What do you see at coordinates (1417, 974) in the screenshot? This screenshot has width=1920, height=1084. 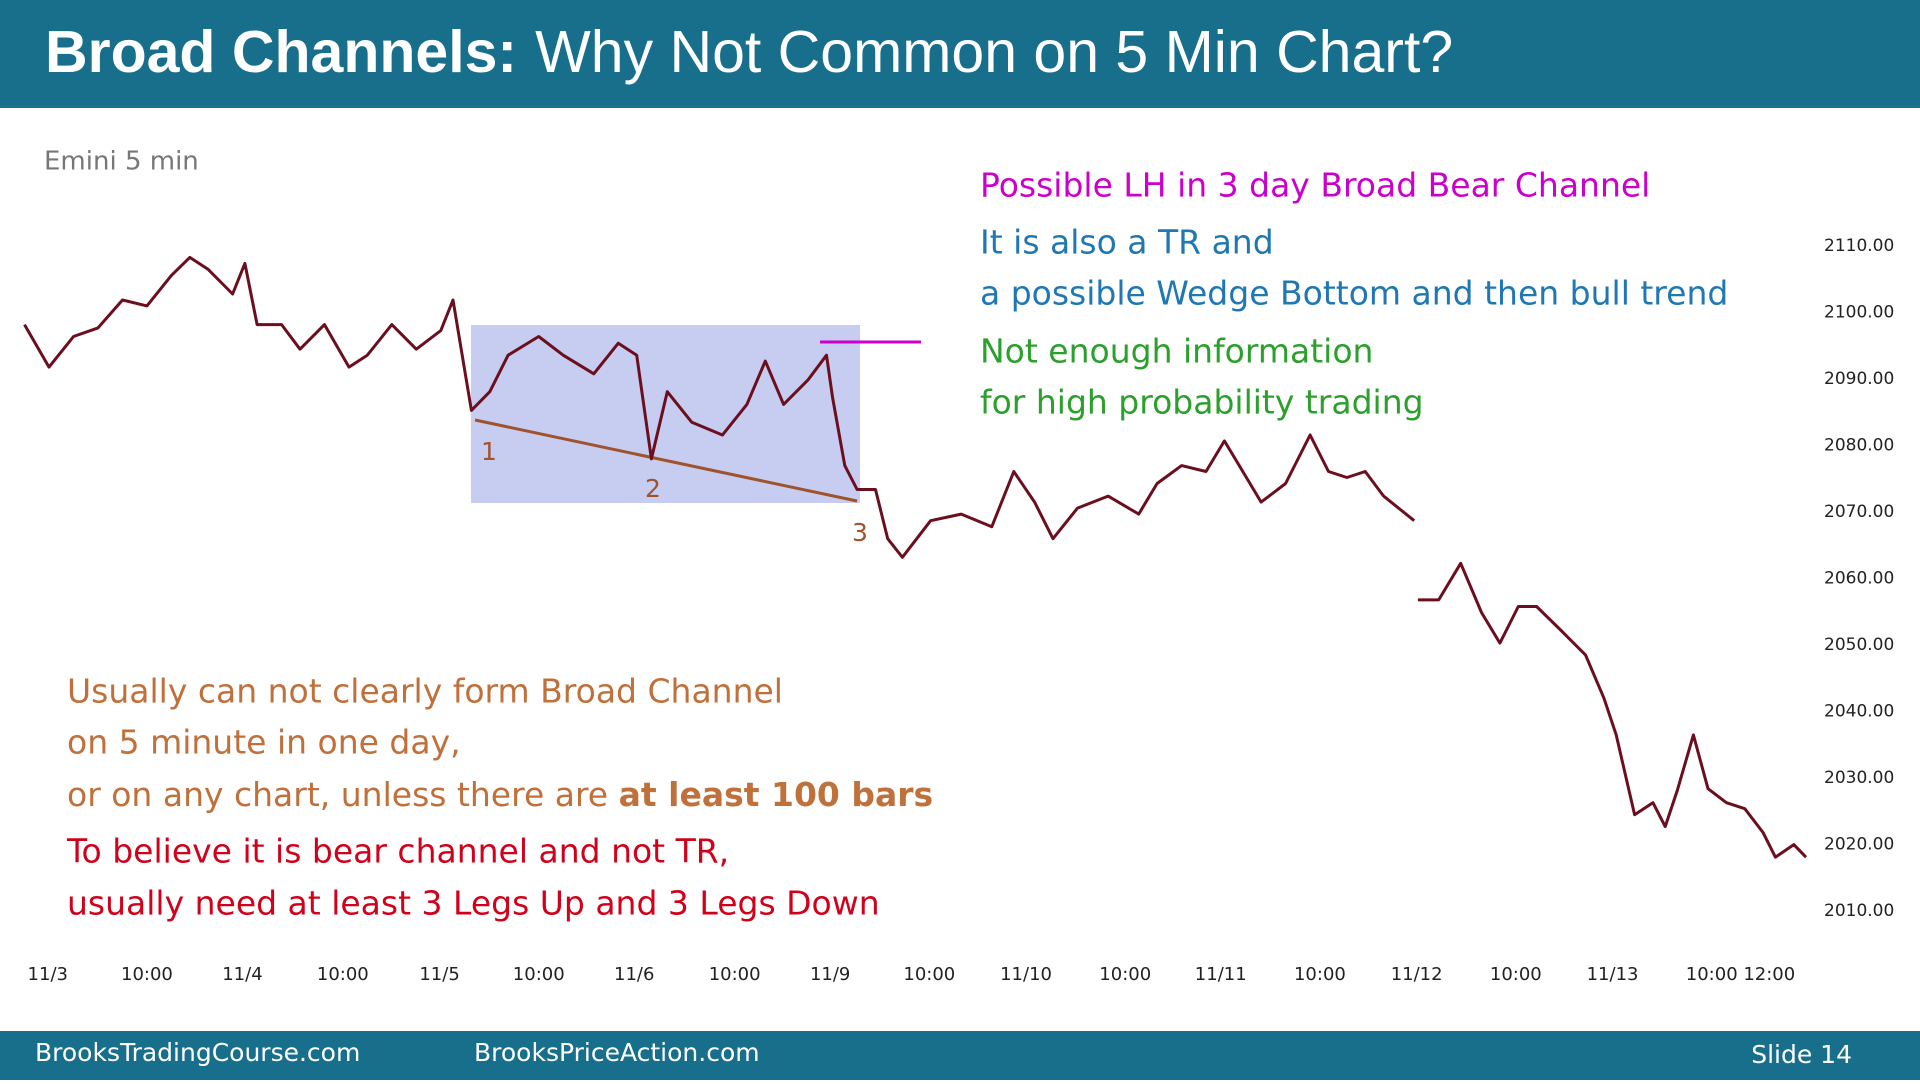 I see `x-tick-label: 11/12` at bounding box center [1417, 974].